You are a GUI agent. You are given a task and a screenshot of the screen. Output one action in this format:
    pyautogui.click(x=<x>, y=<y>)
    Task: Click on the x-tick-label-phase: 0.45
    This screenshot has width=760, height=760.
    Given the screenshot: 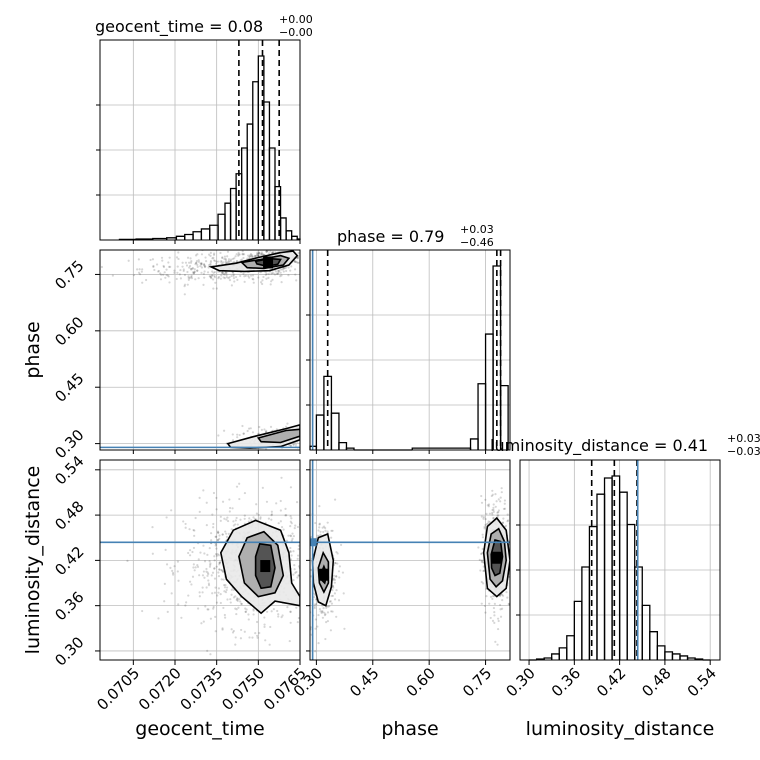 What is the action you would take?
    pyautogui.click(x=364, y=682)
    